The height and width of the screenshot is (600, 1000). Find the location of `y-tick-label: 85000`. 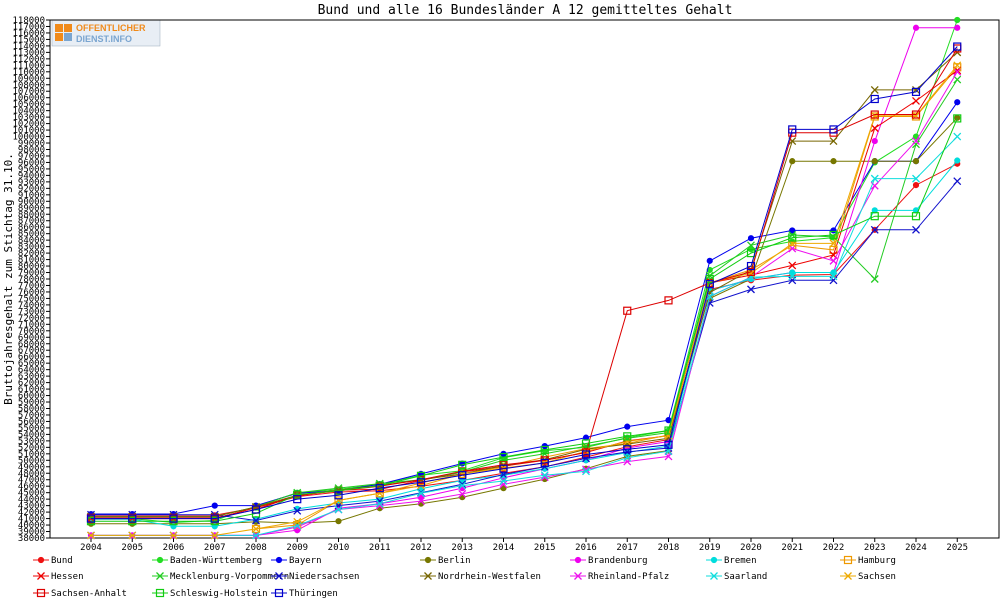

y-tick-label: 85000 is located at coordinates (31, 235).